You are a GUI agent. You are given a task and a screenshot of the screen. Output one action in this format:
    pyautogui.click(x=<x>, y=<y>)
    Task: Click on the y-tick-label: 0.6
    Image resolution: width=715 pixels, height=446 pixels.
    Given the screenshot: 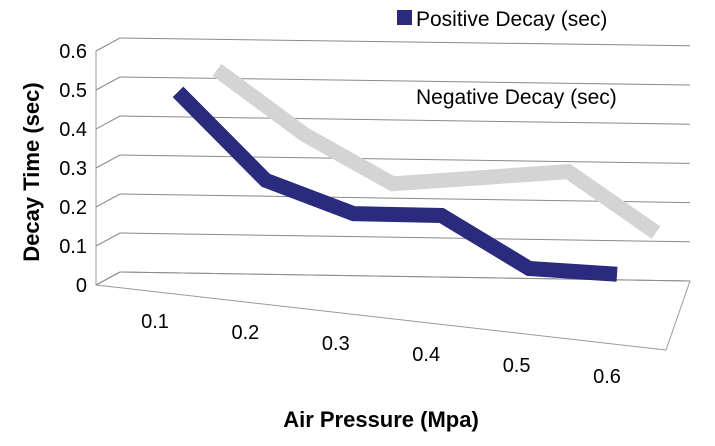 What is the action you would take?
    pyautogui.click(x=73, y=52)
    